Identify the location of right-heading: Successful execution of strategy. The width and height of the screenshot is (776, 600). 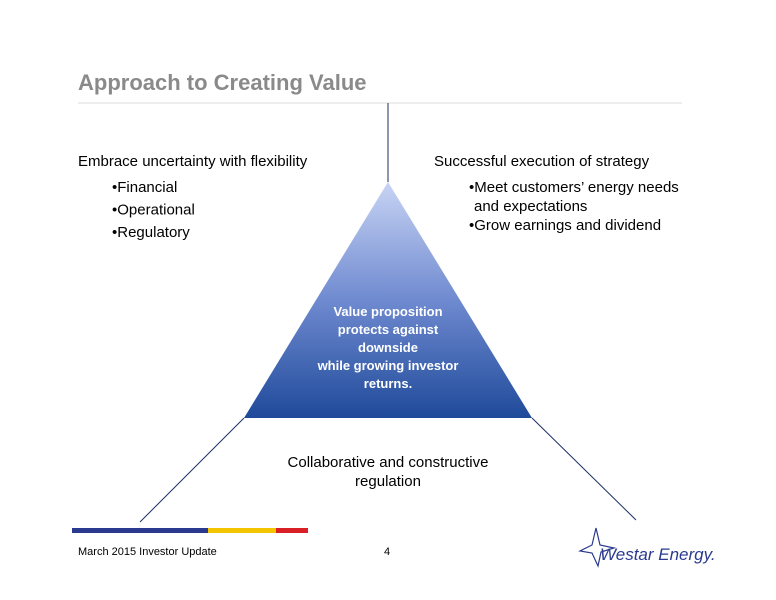
(542, 161).